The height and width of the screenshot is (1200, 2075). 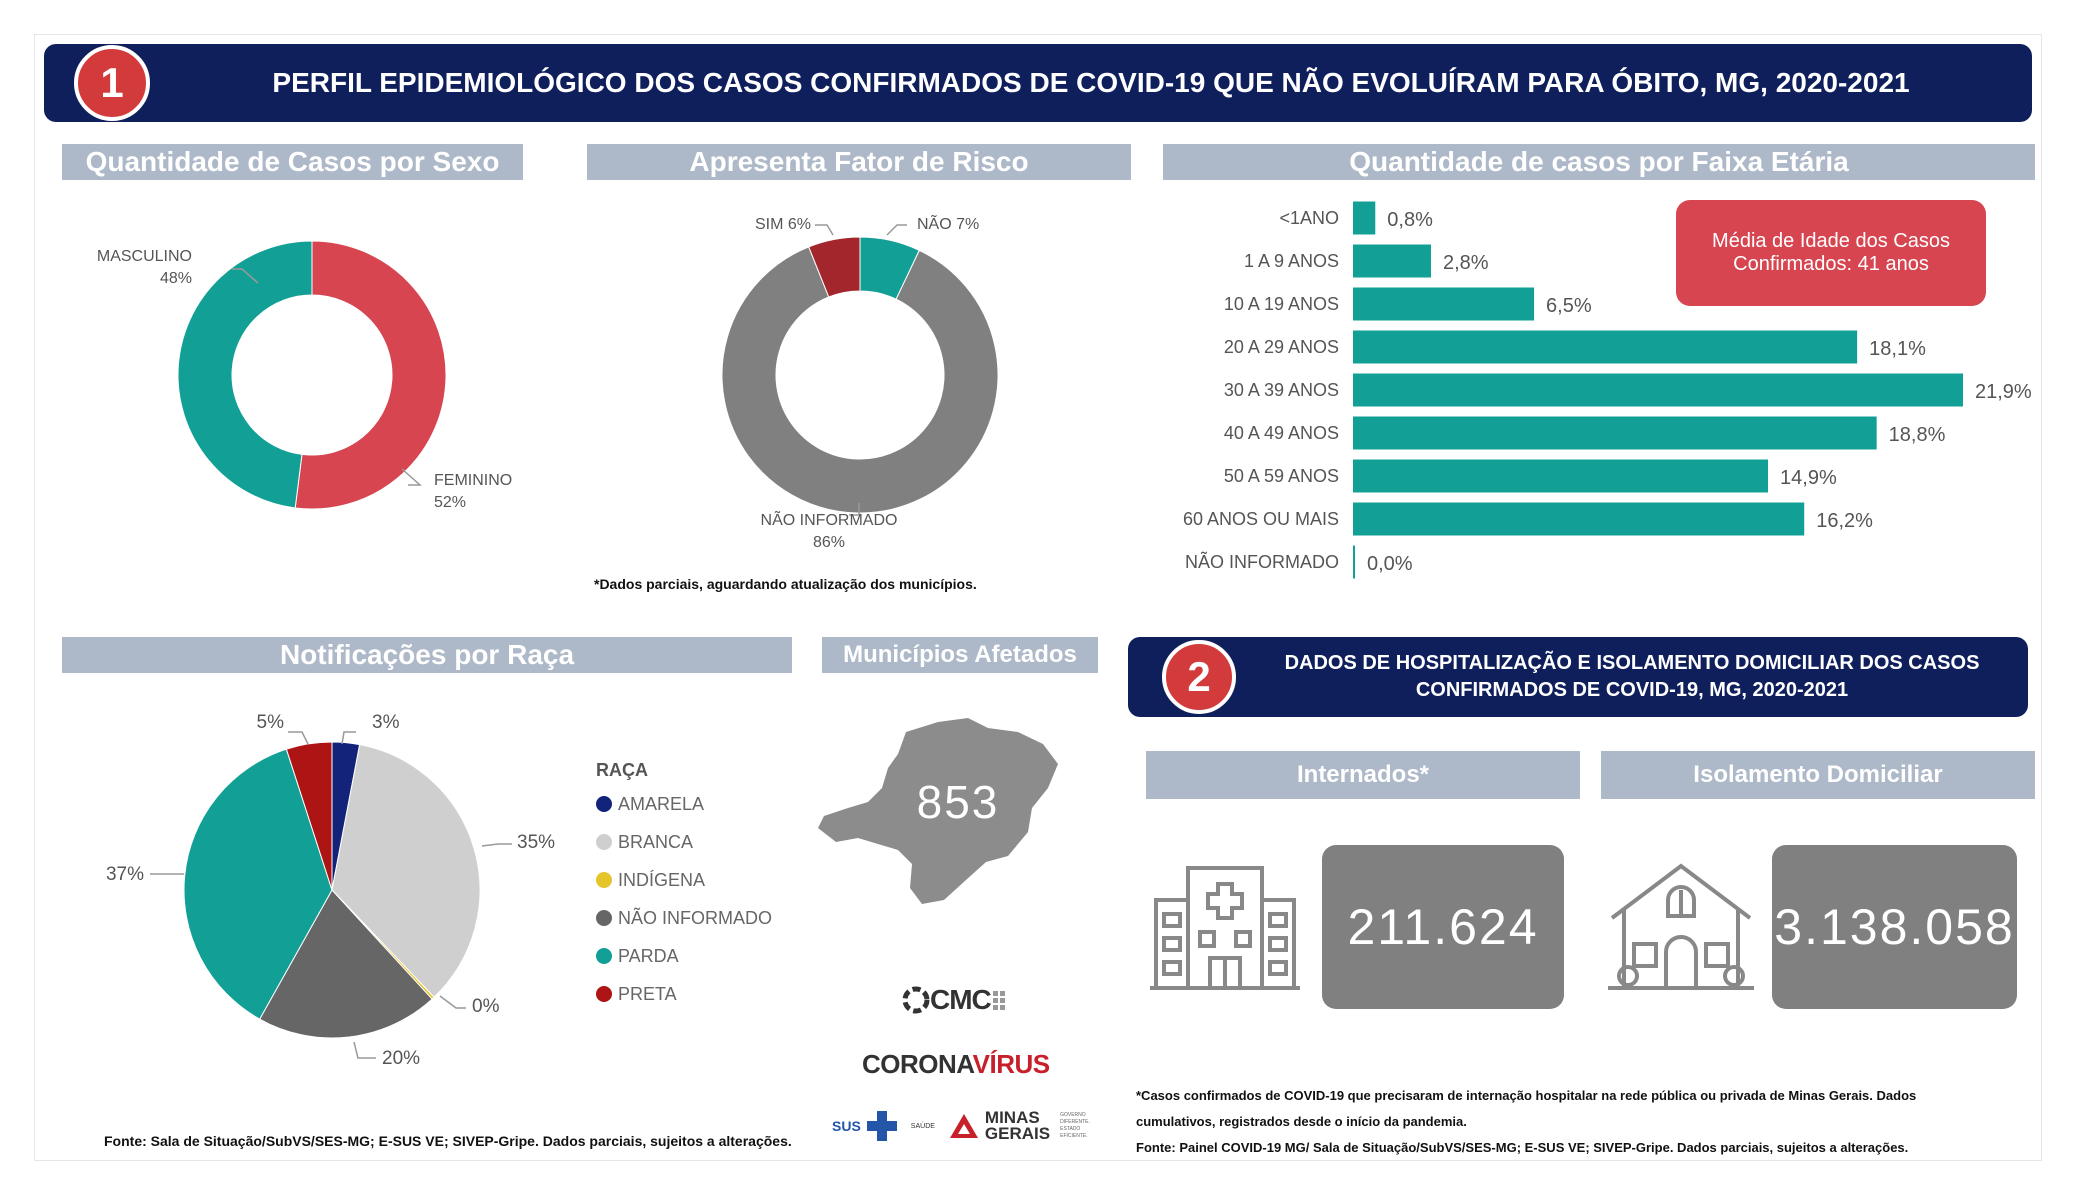 What do you see at coordinates (1017, 1133) in the screenshot?
I see `gerais-text: GERAIS` at bounding box center [1017, 1133].